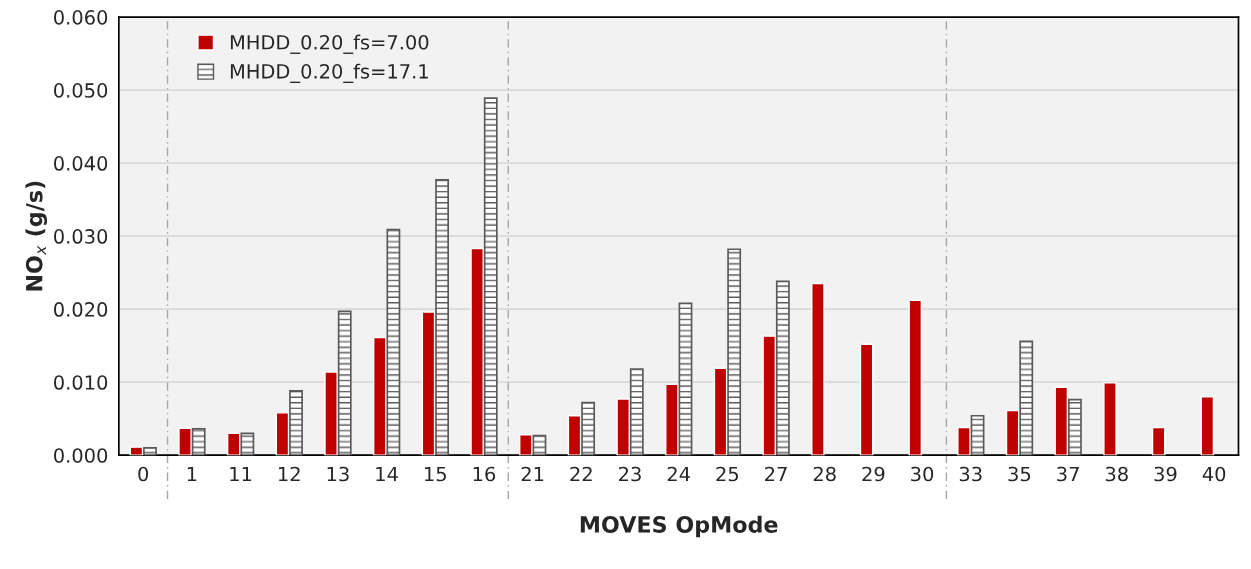 The width and height of the screenshot is (1251, 569). What do you see at coordinates (81, 90) in the screenshot?
I see `y-tick-label: 0.050` at bounding box center [81, 90].